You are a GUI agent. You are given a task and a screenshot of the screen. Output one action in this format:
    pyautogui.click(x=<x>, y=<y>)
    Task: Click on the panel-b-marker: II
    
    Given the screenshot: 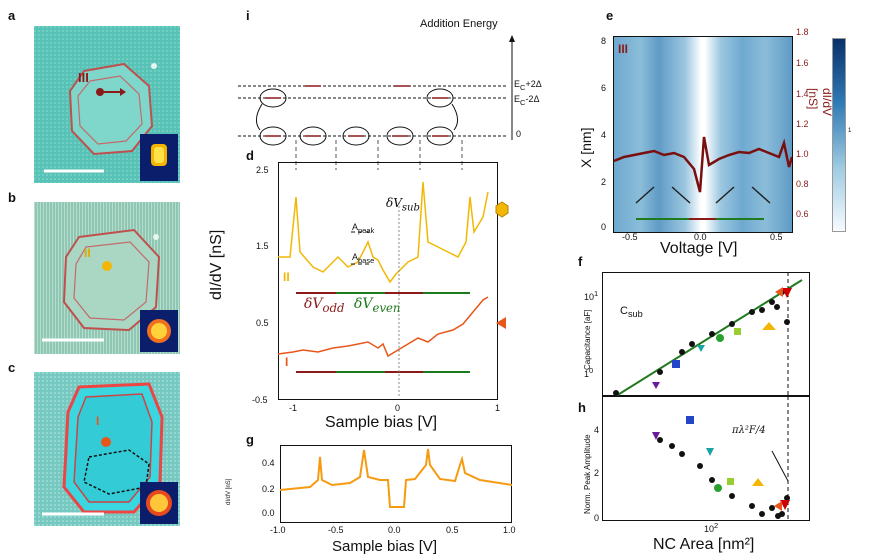 What is the action you would take?
    pyautogui.click(x=87, y=253)
    